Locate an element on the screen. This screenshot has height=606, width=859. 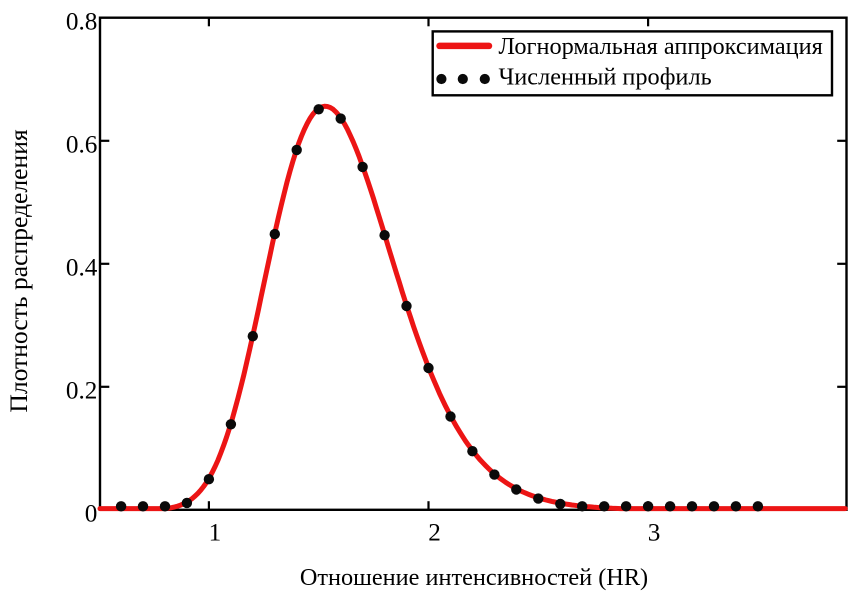
svg-text: 0.8 is located at coordinates (81, 22).